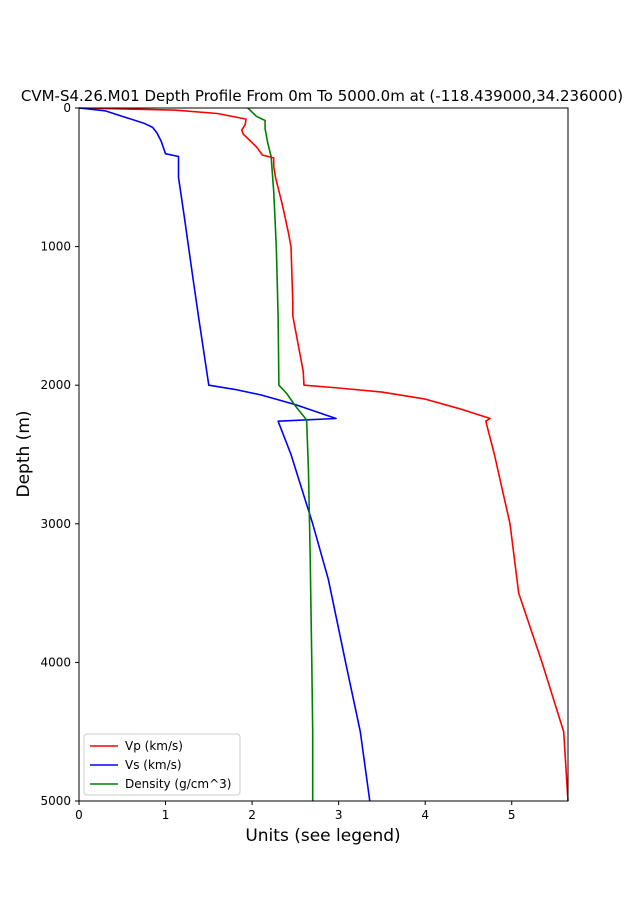 This screenshot has height=900, width=630. I want to click on x-tick-label: 5, so click(512, 815).